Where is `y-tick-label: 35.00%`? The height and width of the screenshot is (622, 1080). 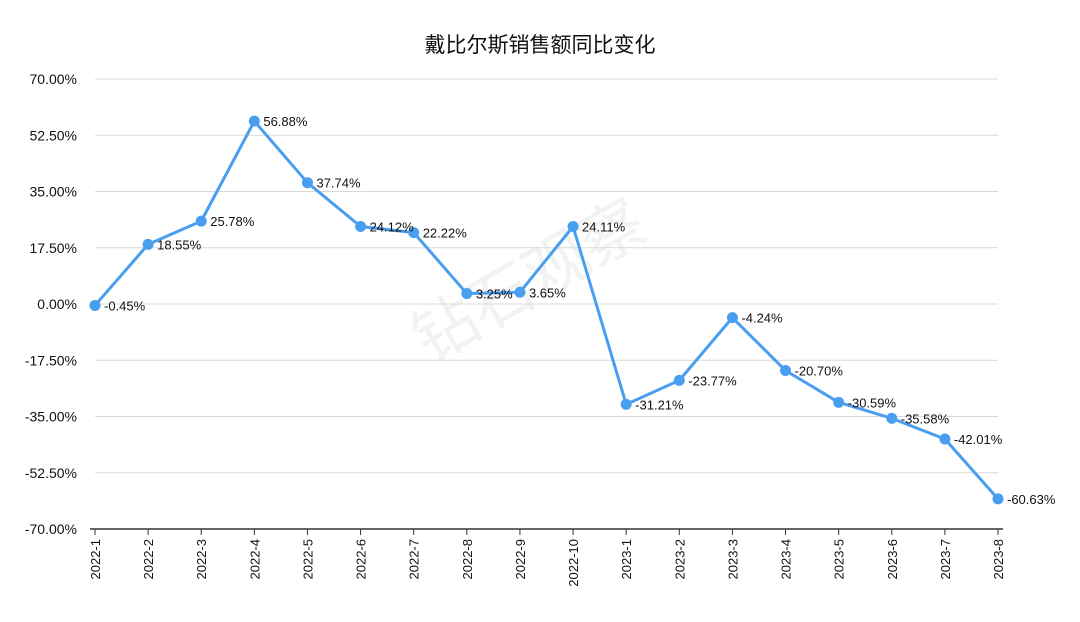
y-tick-label: 35.00% is located at coordinates (53, 192).